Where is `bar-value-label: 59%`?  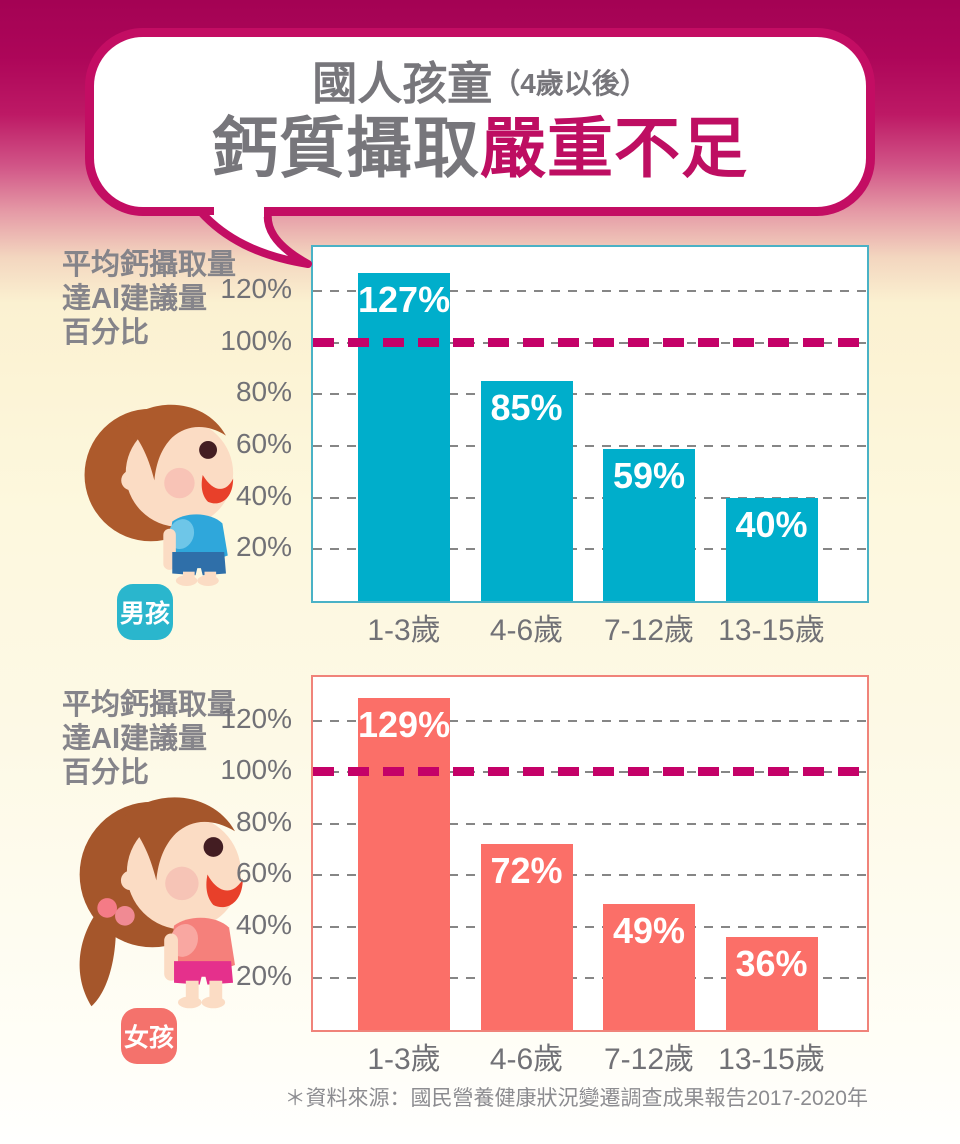
bar-value-label: 59% is located at coordinates (649, 475).